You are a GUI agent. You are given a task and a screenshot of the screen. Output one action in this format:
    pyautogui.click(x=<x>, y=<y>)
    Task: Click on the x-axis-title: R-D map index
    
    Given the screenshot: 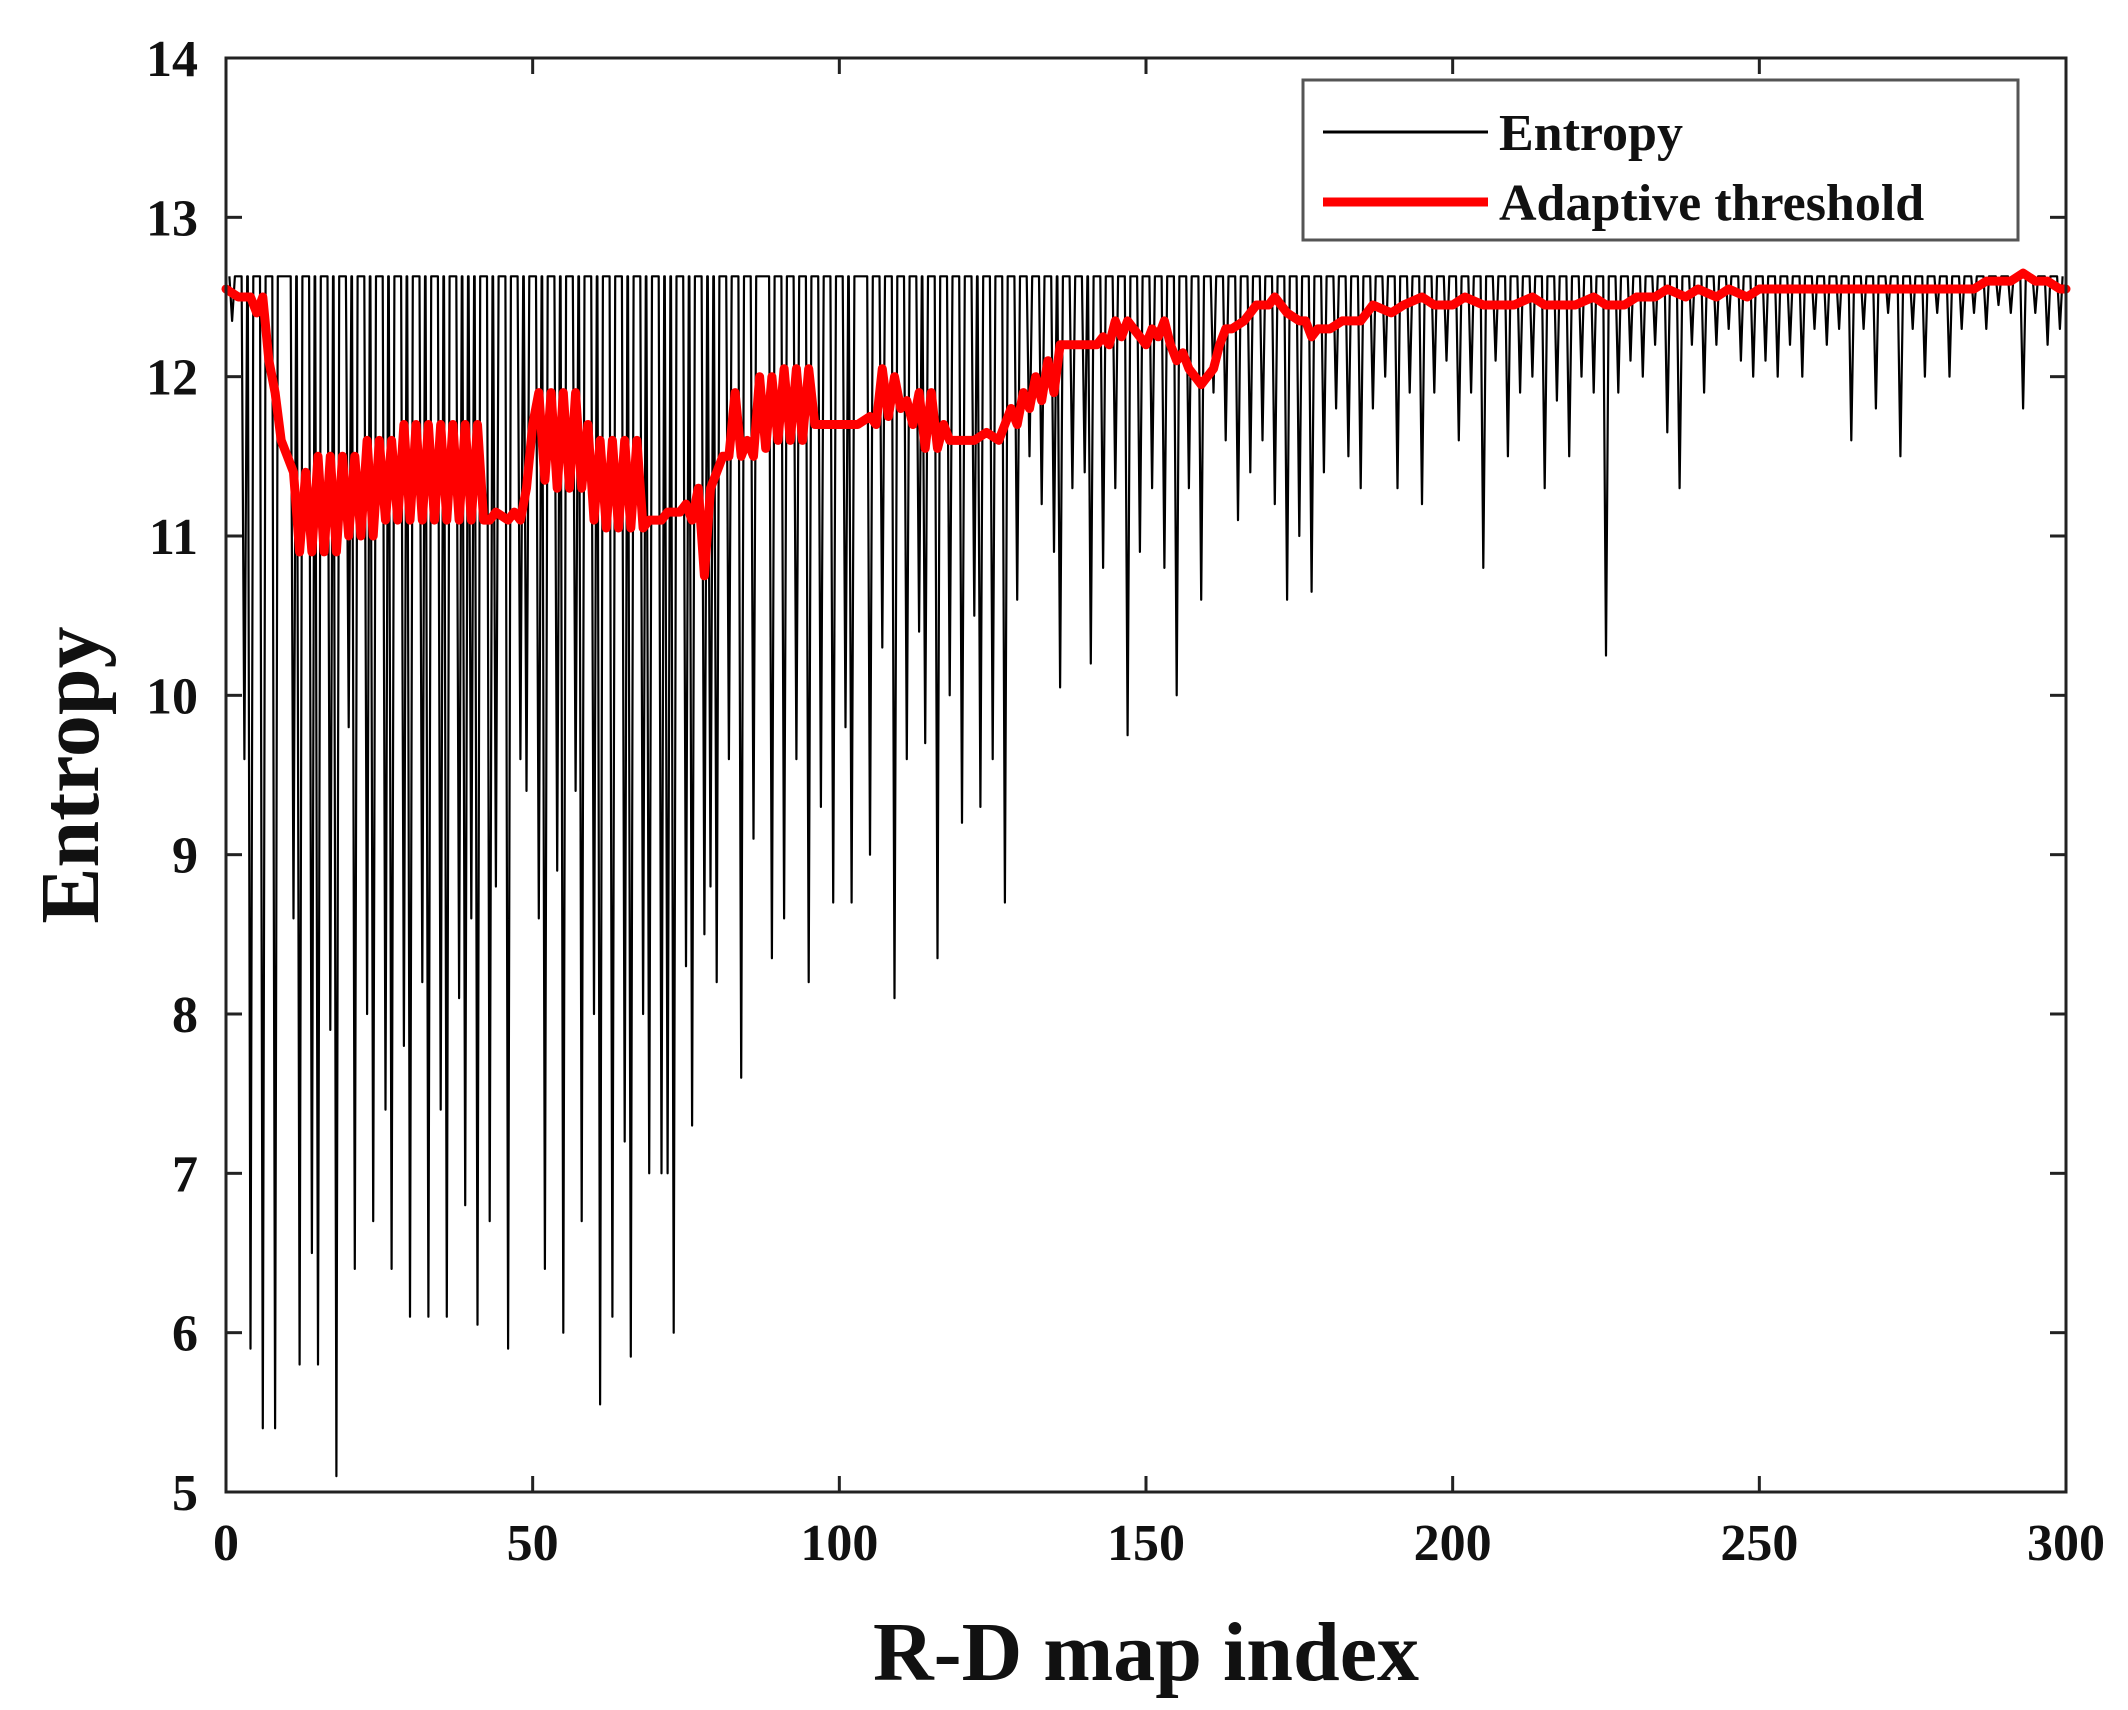 What is the action you would take?
    pyautogui.click(x=1146, y=1652)
    